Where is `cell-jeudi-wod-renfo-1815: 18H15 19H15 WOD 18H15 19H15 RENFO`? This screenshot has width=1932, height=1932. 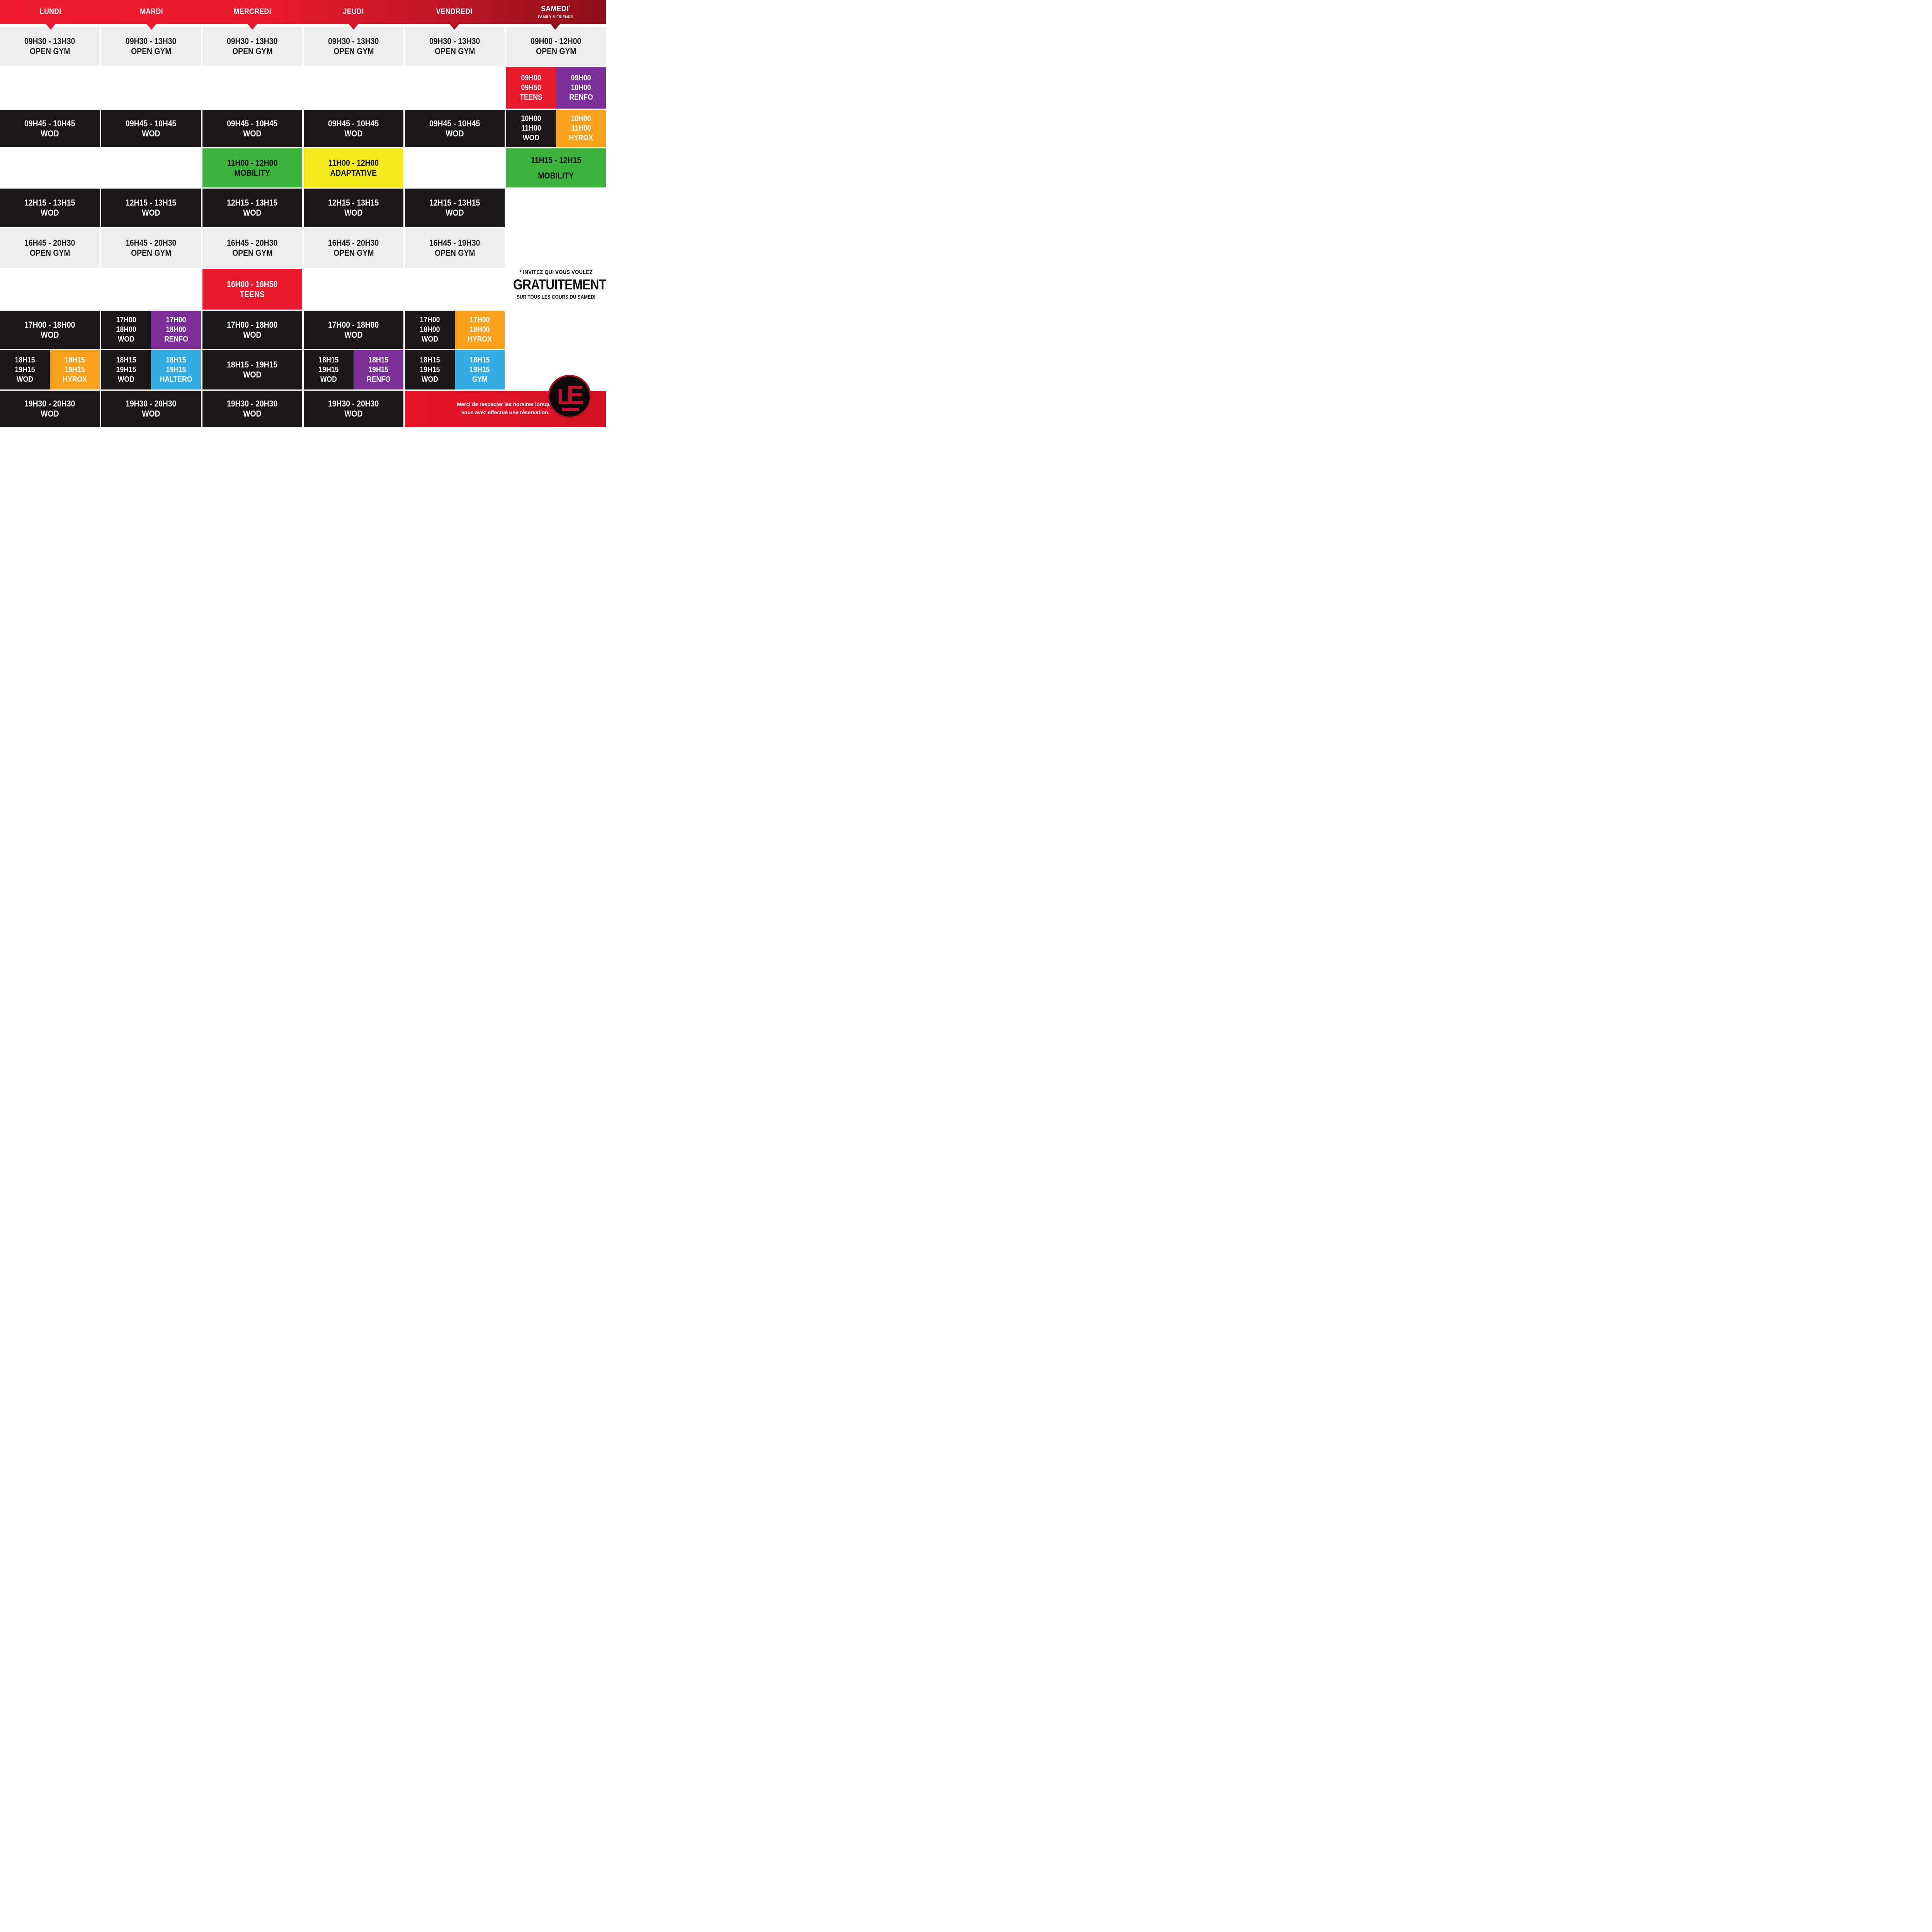 cell-jeudi-wod-renfo-1815: 18H15 19H15 WOD 18H15 19H15 RENFO is located at coordinates (353, 369).